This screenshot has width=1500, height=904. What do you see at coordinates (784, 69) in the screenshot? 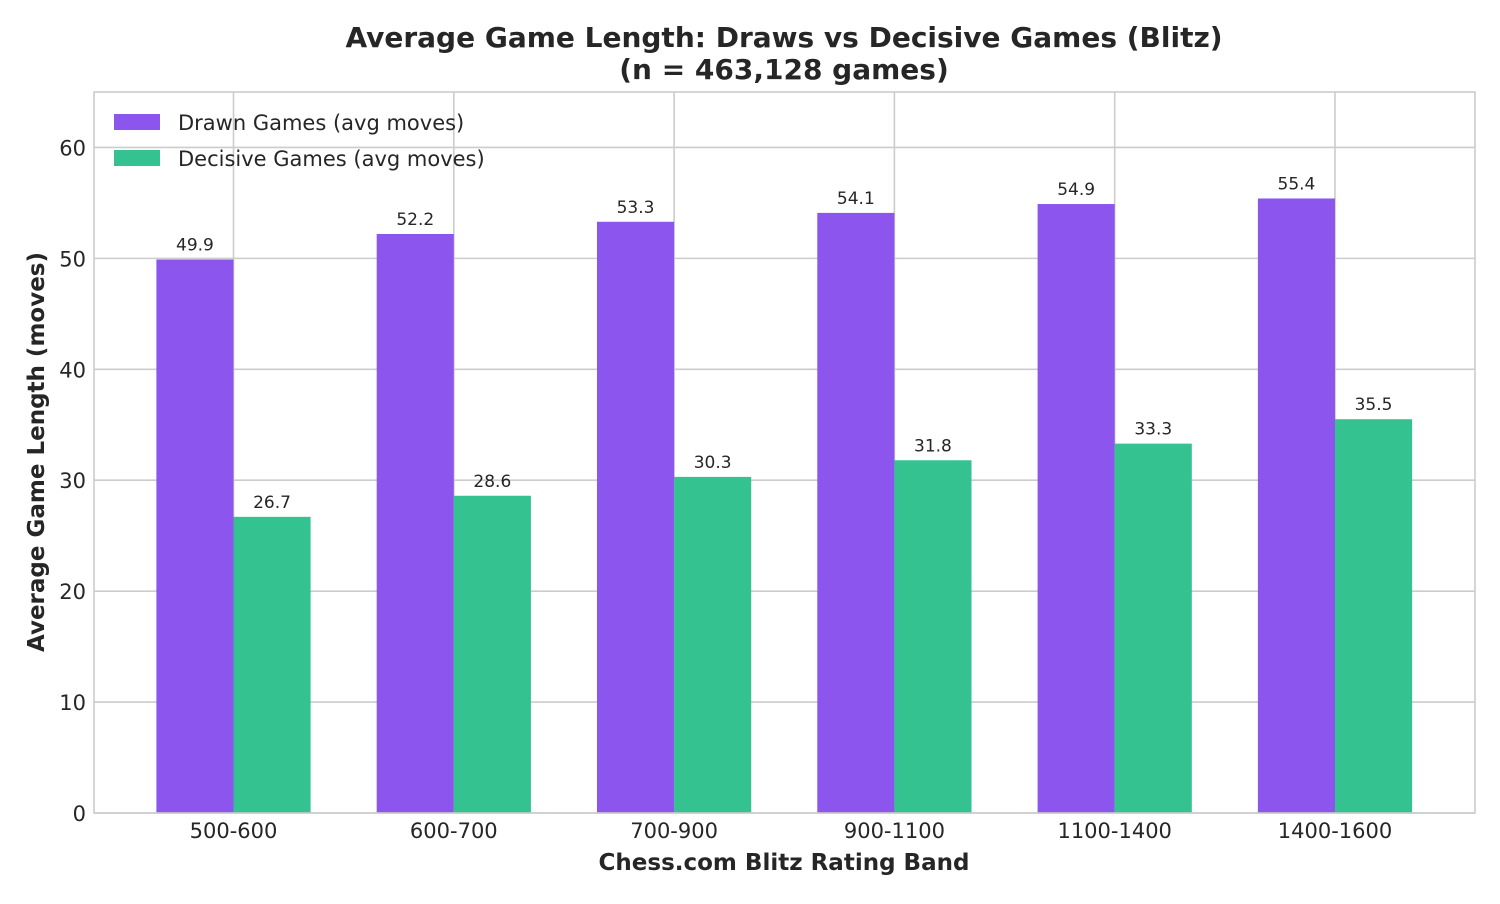
I see `chart-subtitle: (n = 463,128 games)` at bounding box center [784, 69].